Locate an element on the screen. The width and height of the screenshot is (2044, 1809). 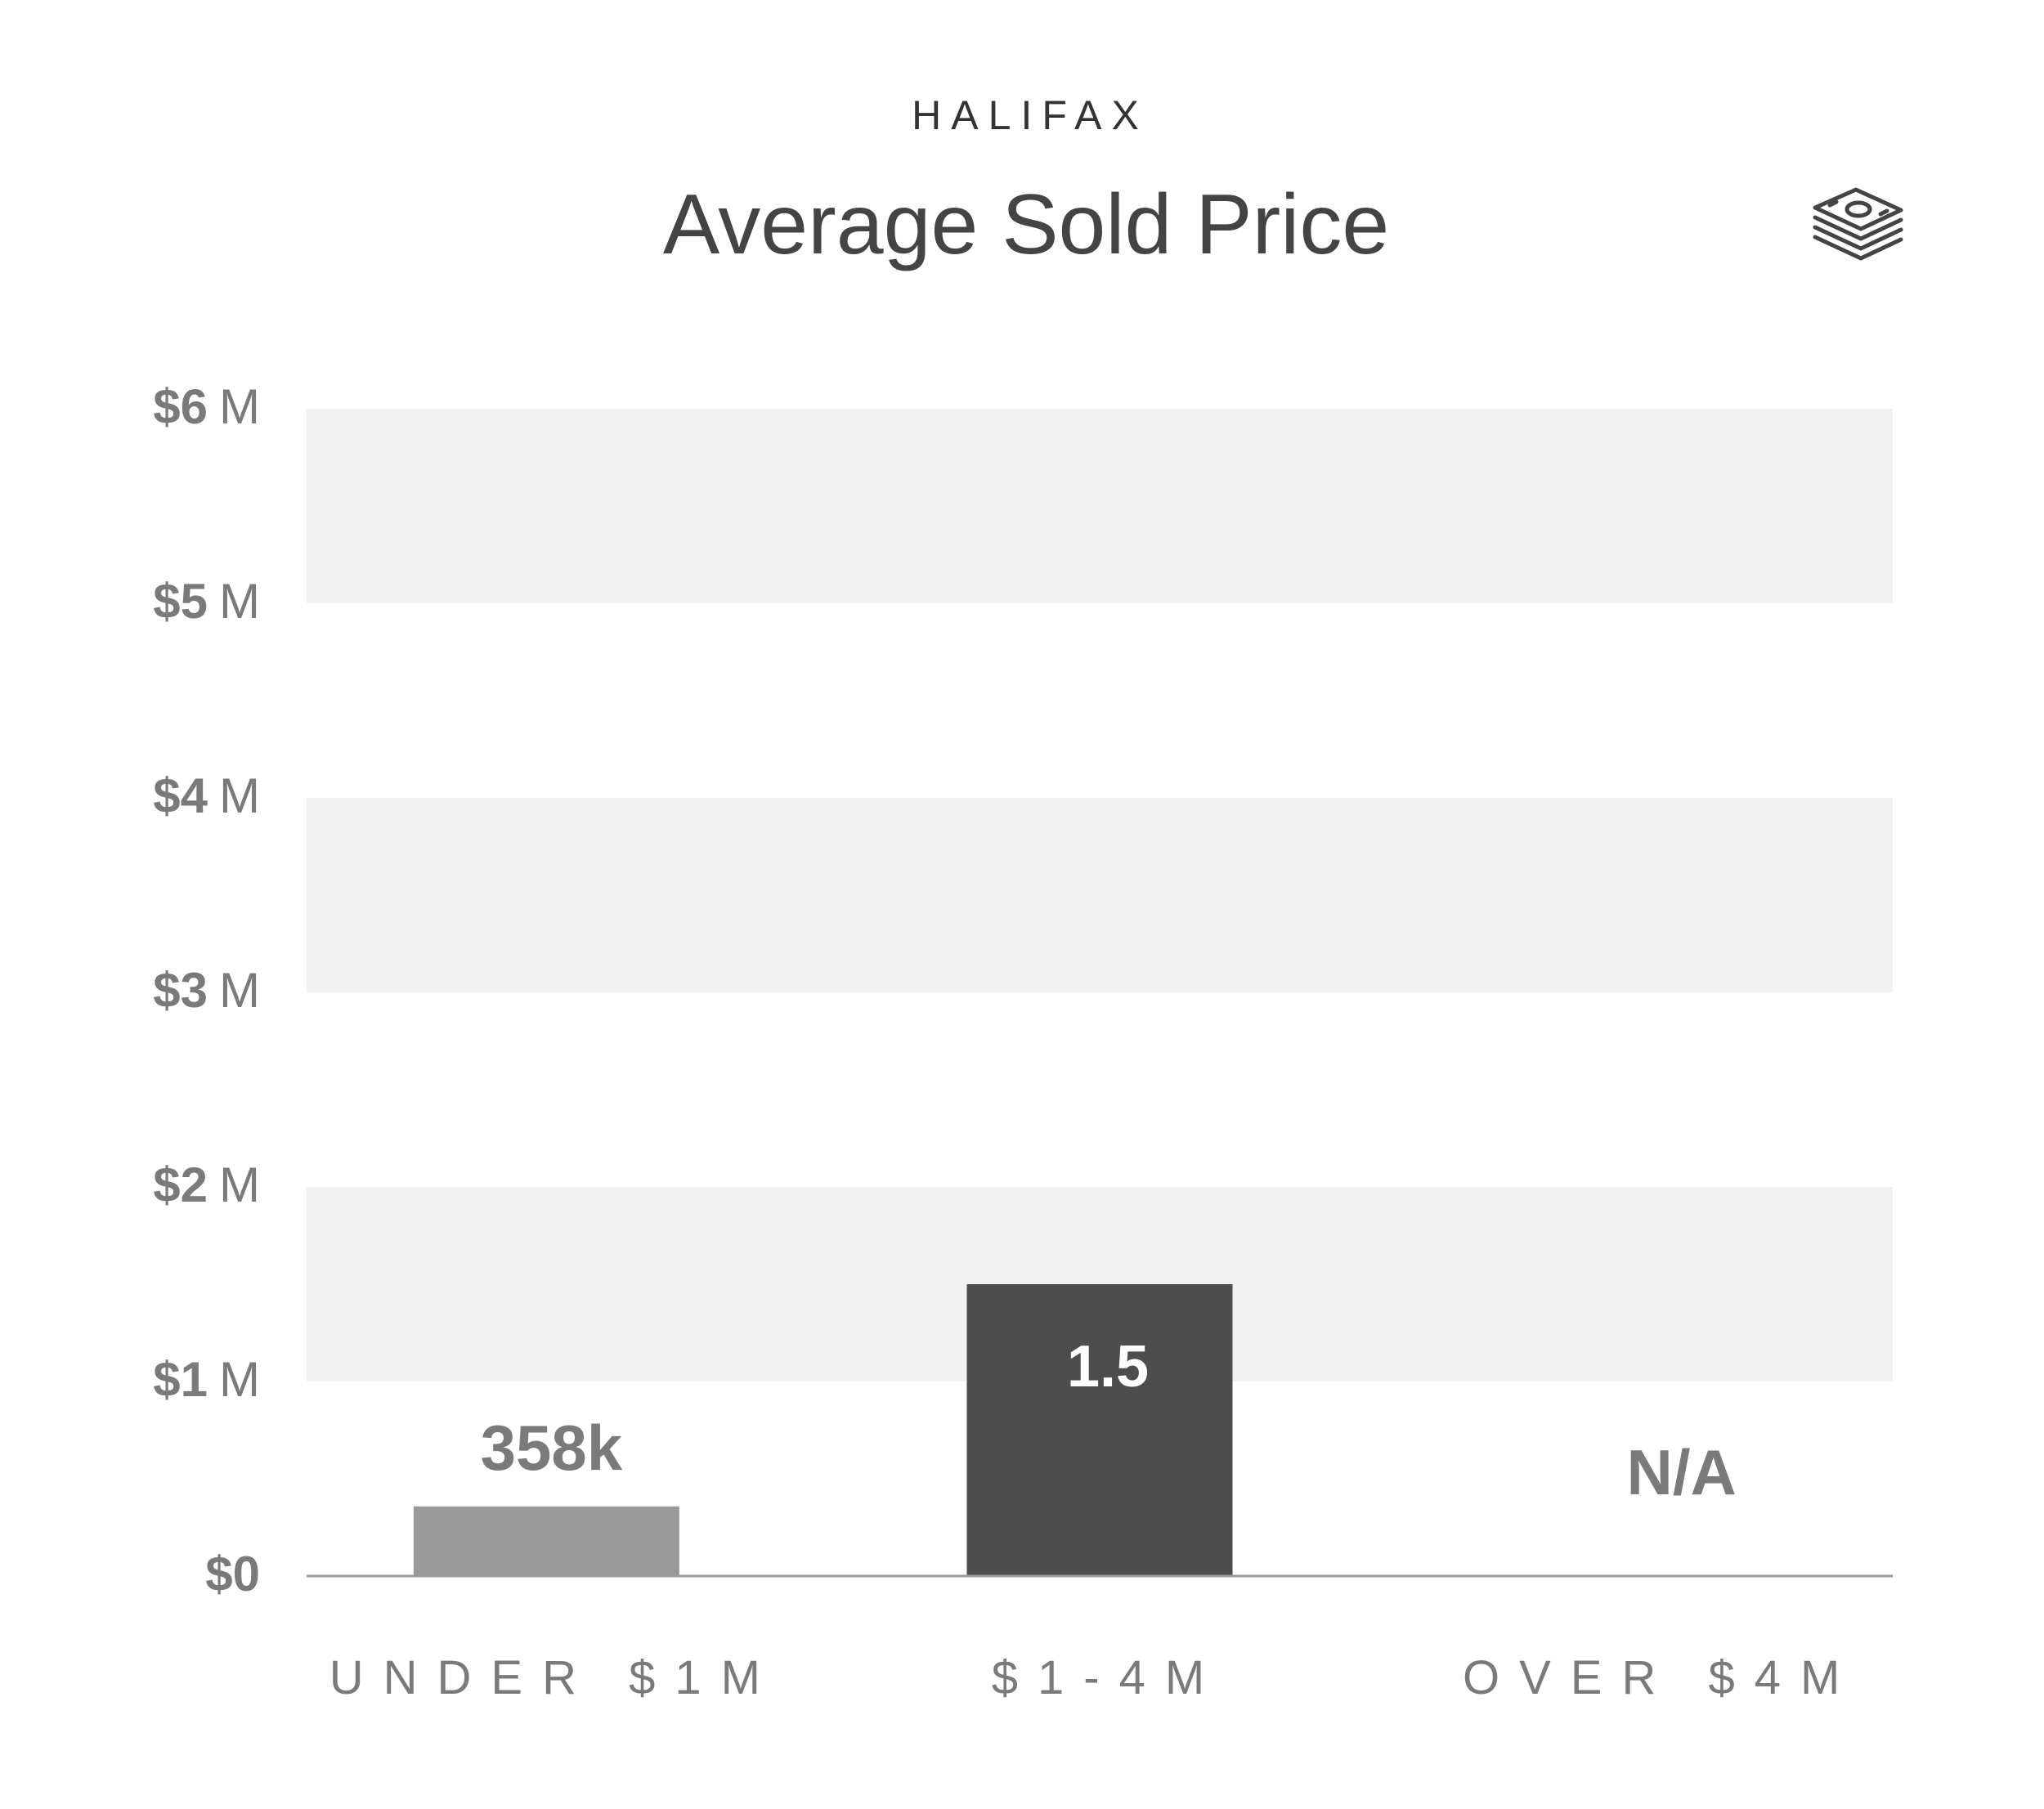
y-tick-amount: $4 is located at coordinates (181, 795).